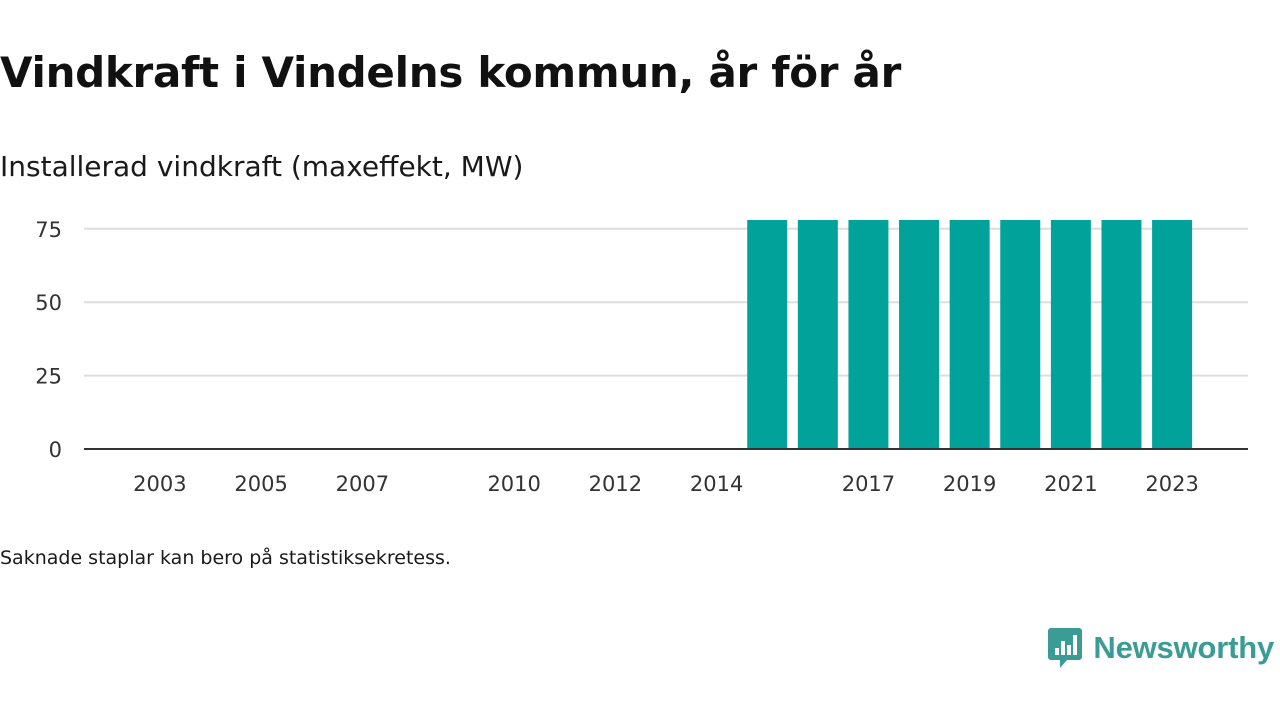  Describe the element at coordinates (55, 450) in the screenshot. I see `y-tick-label-0: 0` at that location.